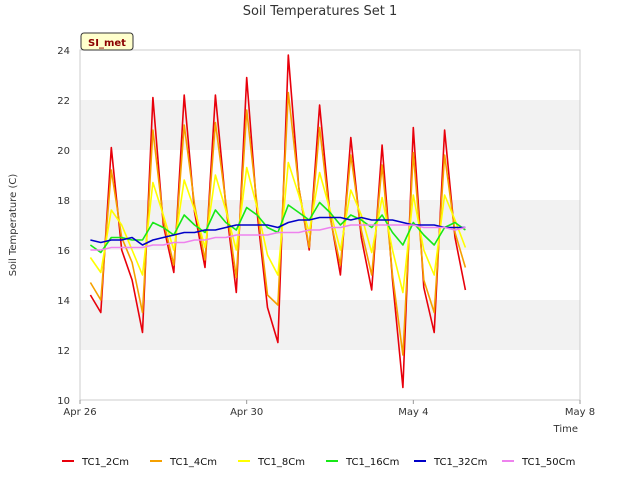 Image resolution: width=640 pixels, height=480 pixels. What do you see at coordinates (246, 412) in the screenshot?
I see `x-tick-label: Apr 30` at bounding box center [246, 412].